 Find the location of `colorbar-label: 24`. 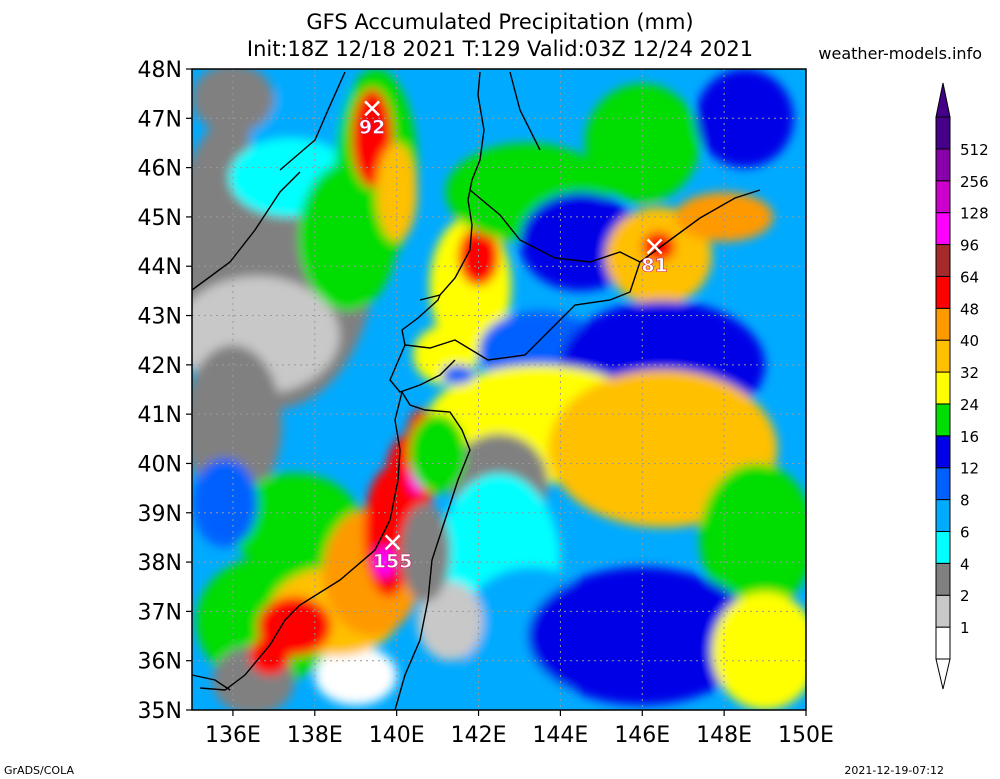

colorbar-label: 24 is located at coordinates (969, 405).